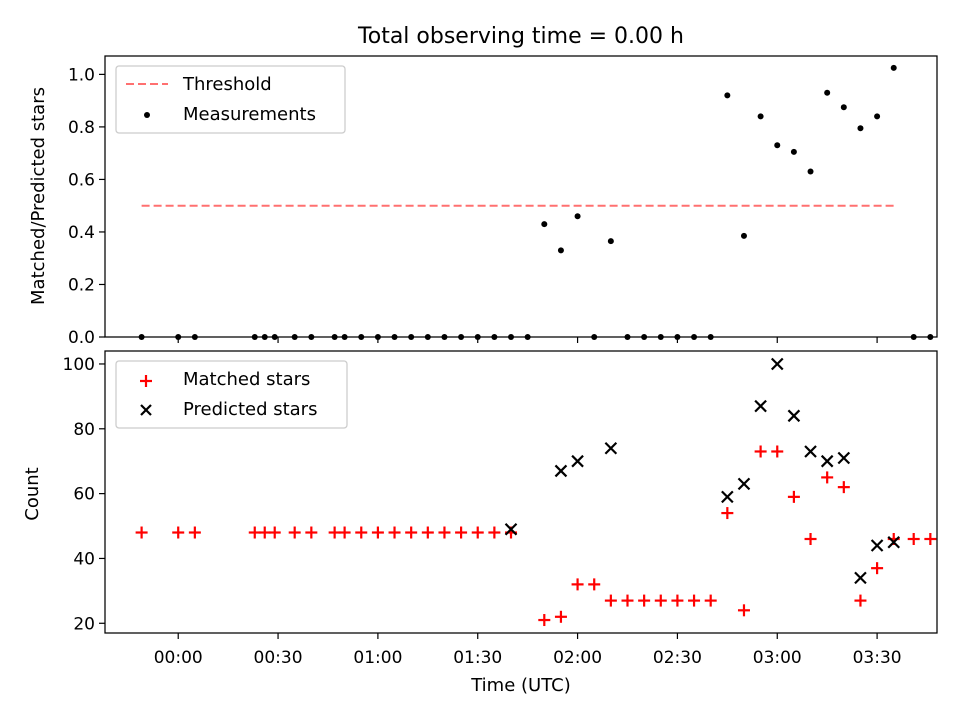 The height and width of the screenshot is (724, 960). Describe the element at coordinates (81, 128) in the screenshot. I see `top-ytick-label: 0.8` at that location.